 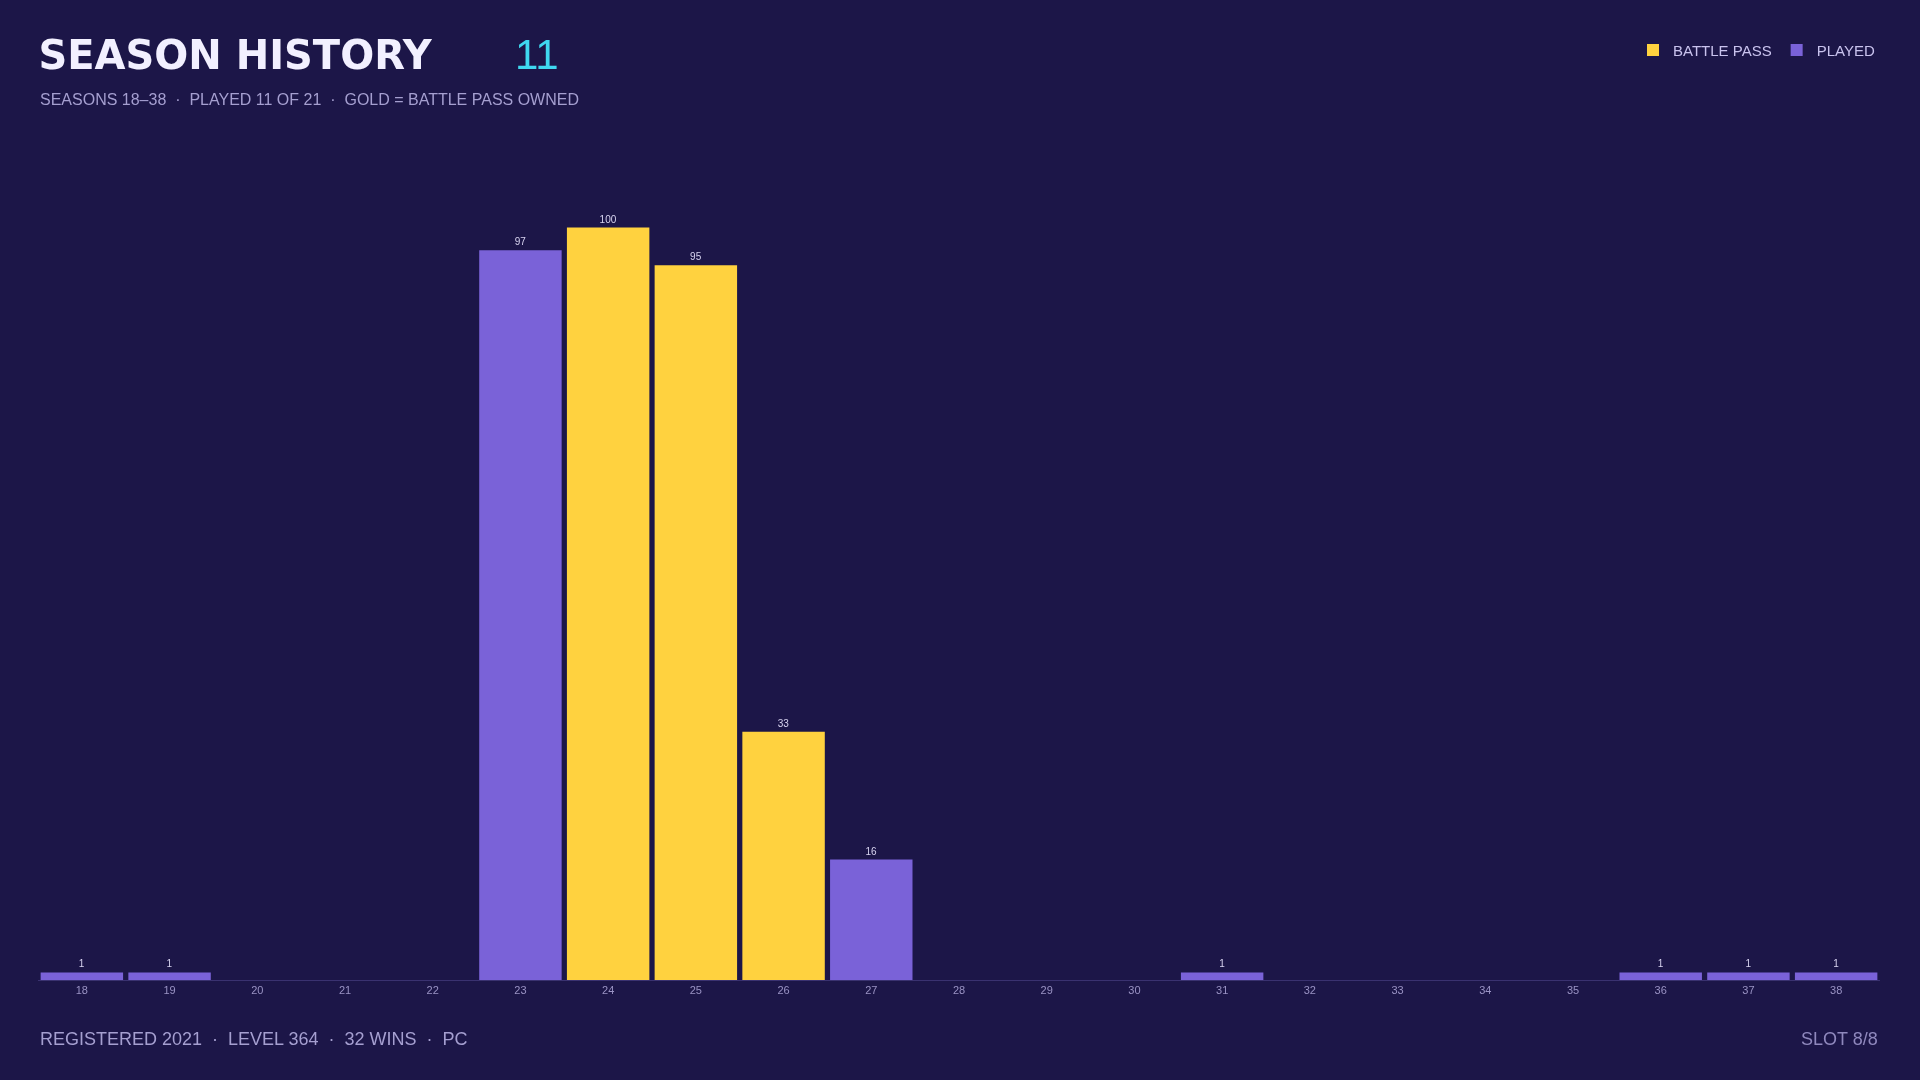 What do you see at coordinates (1722, 50) in the screenshot?
I see `legend-label: BATTLE PASS` at bounding box center [1722, 50].